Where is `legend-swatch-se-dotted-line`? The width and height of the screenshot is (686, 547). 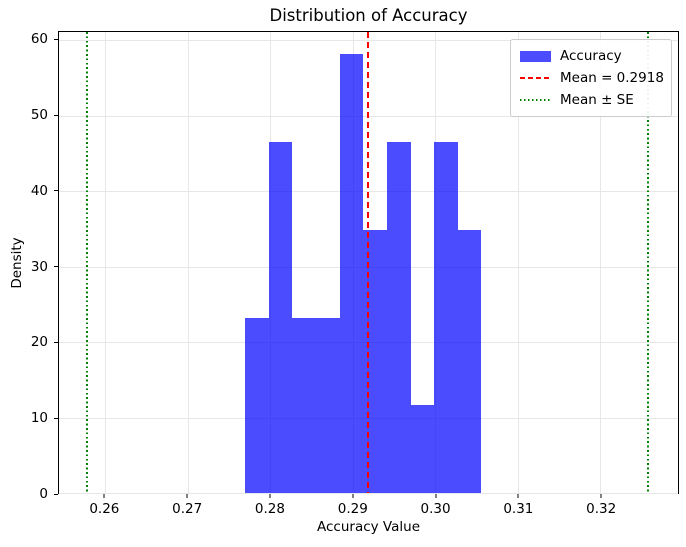
legend-swatch-se-dotted-line is located at coordinates (535, 100).